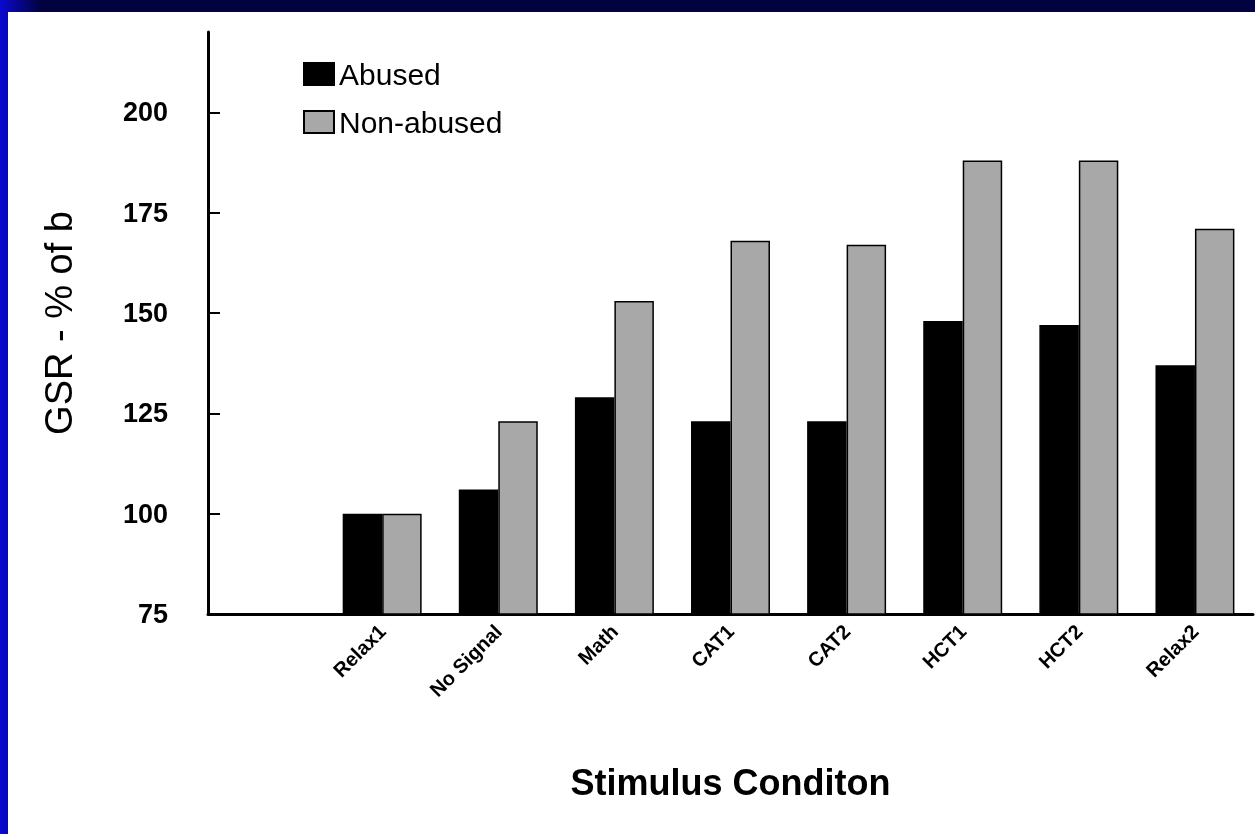 Image resolution: width=1255 pixels, height=834 pixels. What do you see at coordinates (145, 112) in the screenshot?
I see `y-tick-label: 200` at bounding box center [145, 112].